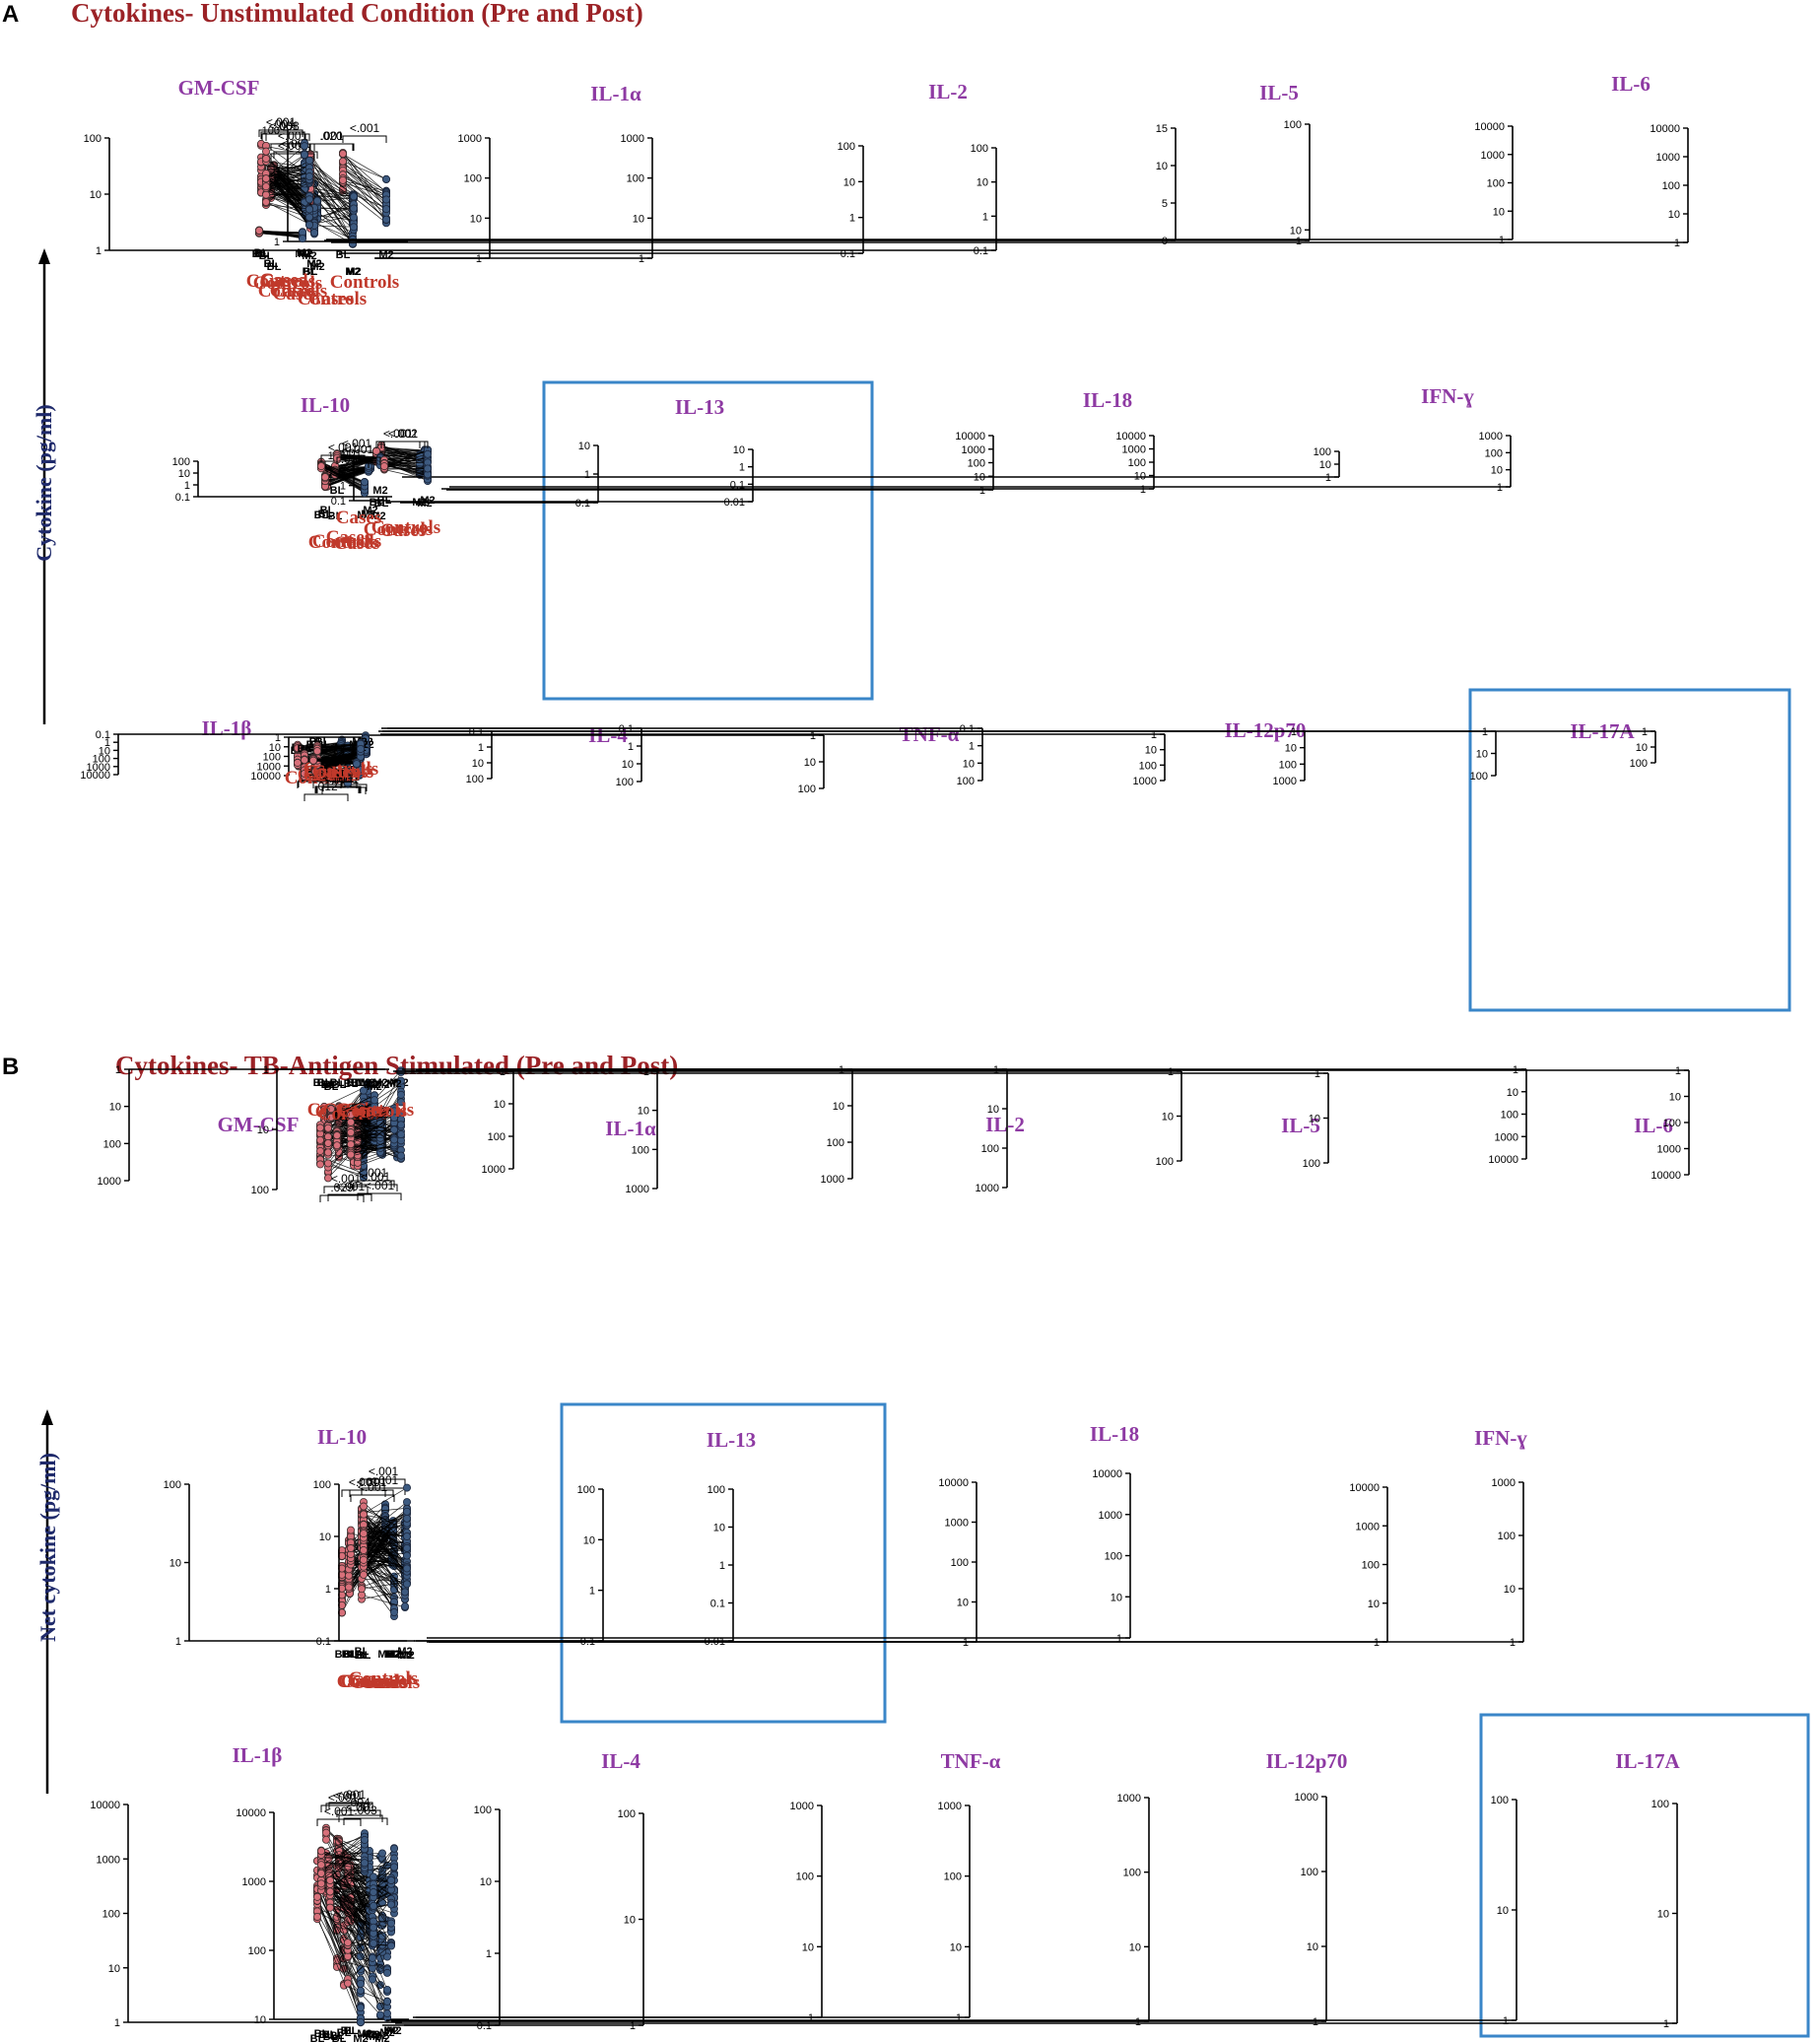 The image size is (1820, 2042). Describe the element at coordinates (734, 503) in the screenshot. I see `chart-a-il-13-controls-tick-label-0: 0.01` at that location.